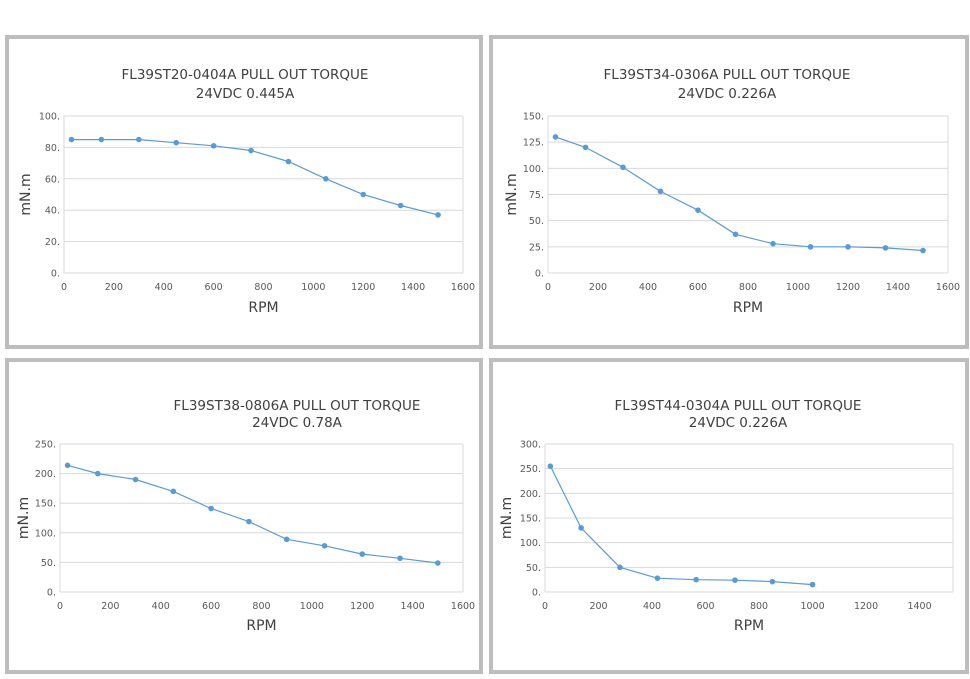 Image resolution: width=970 pixels, height=679 pixels. Describe the element at coordinates (536, 247) in the screenshot. I see `y-tick-label: 25.` at that location.